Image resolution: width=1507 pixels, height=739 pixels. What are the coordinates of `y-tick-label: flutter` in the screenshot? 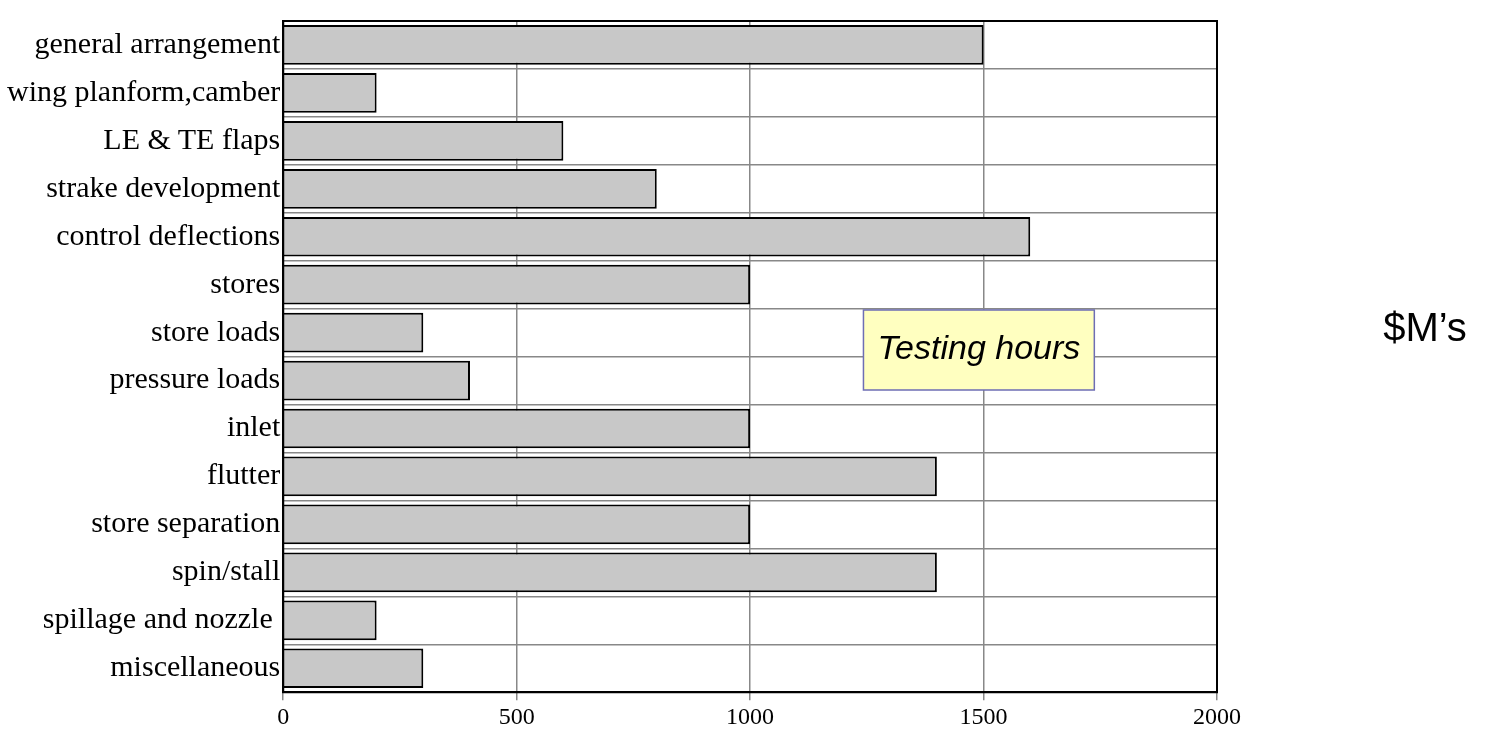 It's located at (243, 474).